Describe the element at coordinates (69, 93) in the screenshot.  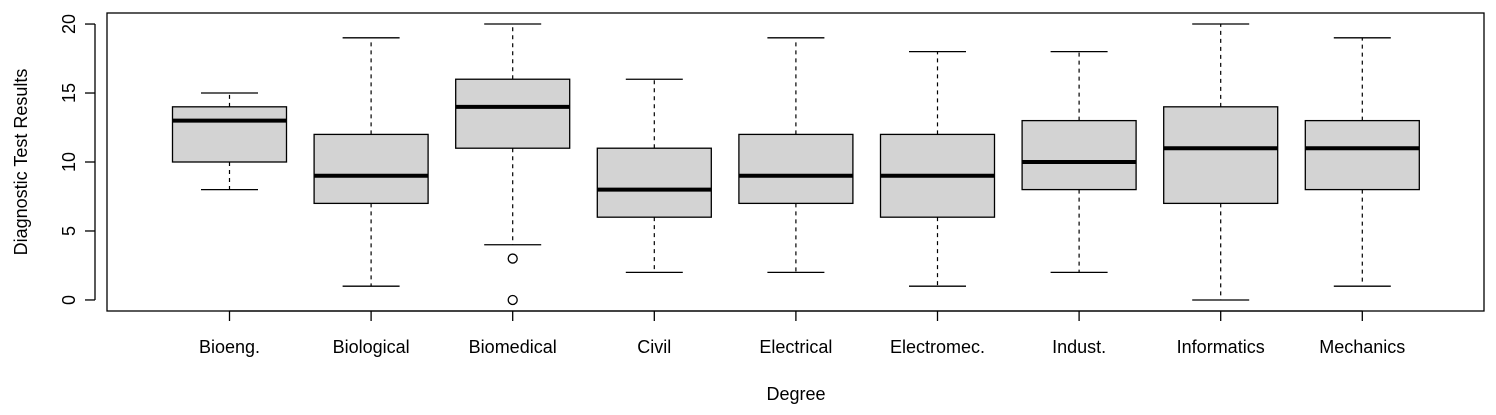
I see `y-tick-label: 15` at that location.